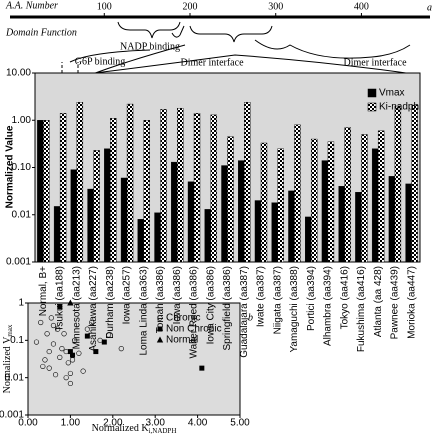 The height and width of the screenshot is (435, 440). What do you see at coordinates (361, 309) in the screenshot?
I see `x-tick-label: Fukushima (aa416)` at bounding box center [361, 309].